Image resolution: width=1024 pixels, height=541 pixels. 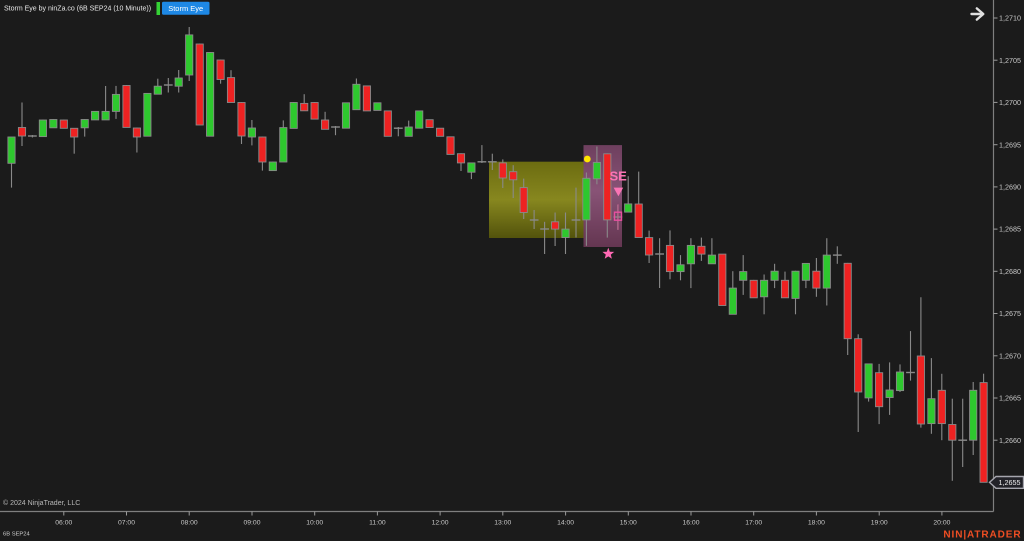 I want to click on svg-text: 11:00, so click(x=377, y=523).